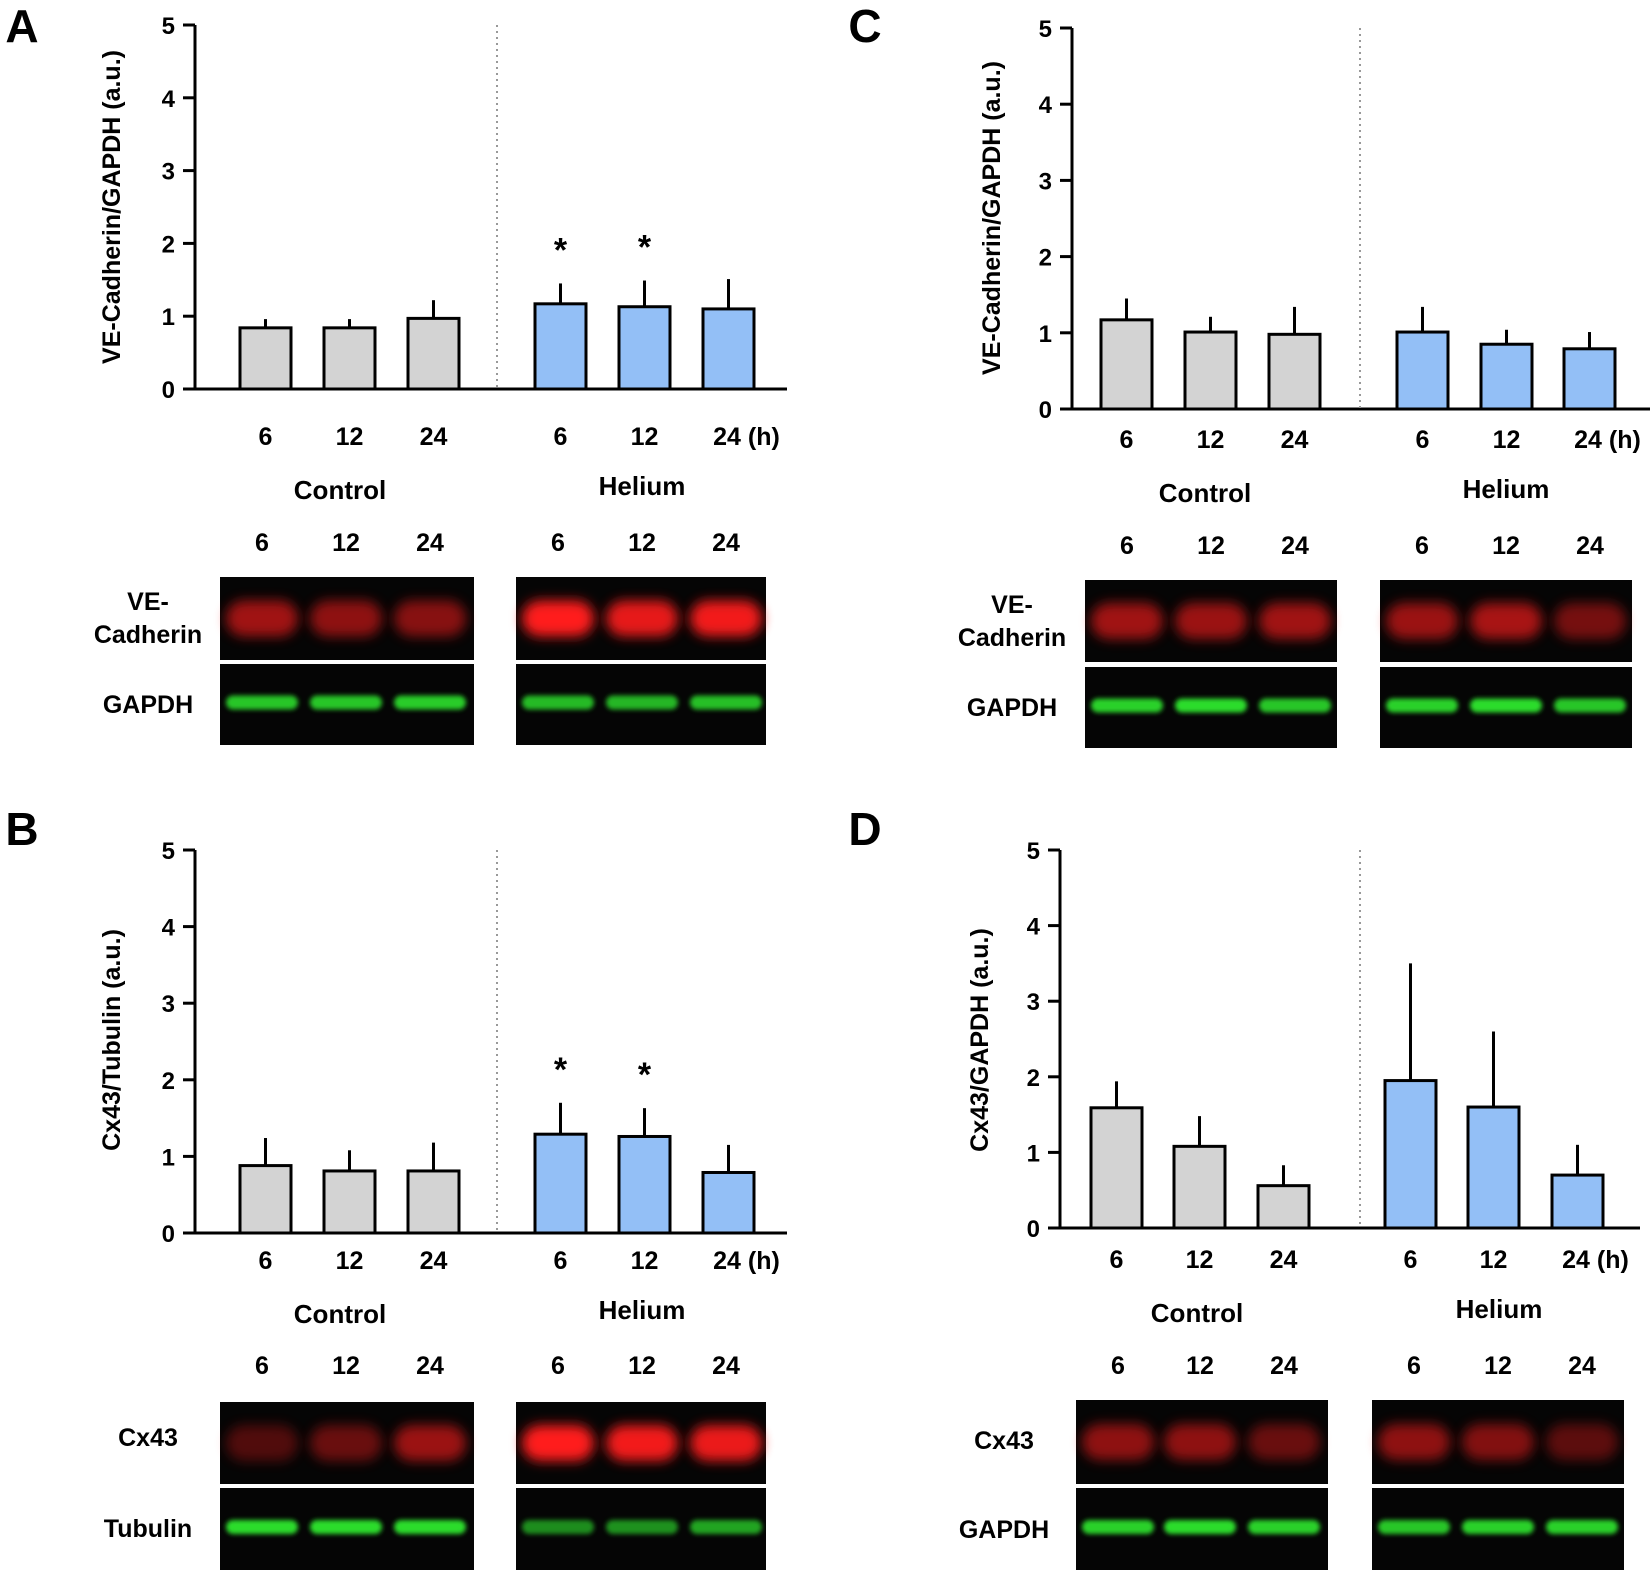 This screenshot has width=1650, height=1570. Describe the element at coordinates (148, 1529) in the screenshot. I see `blot-row-label: Tubulin` at that location.